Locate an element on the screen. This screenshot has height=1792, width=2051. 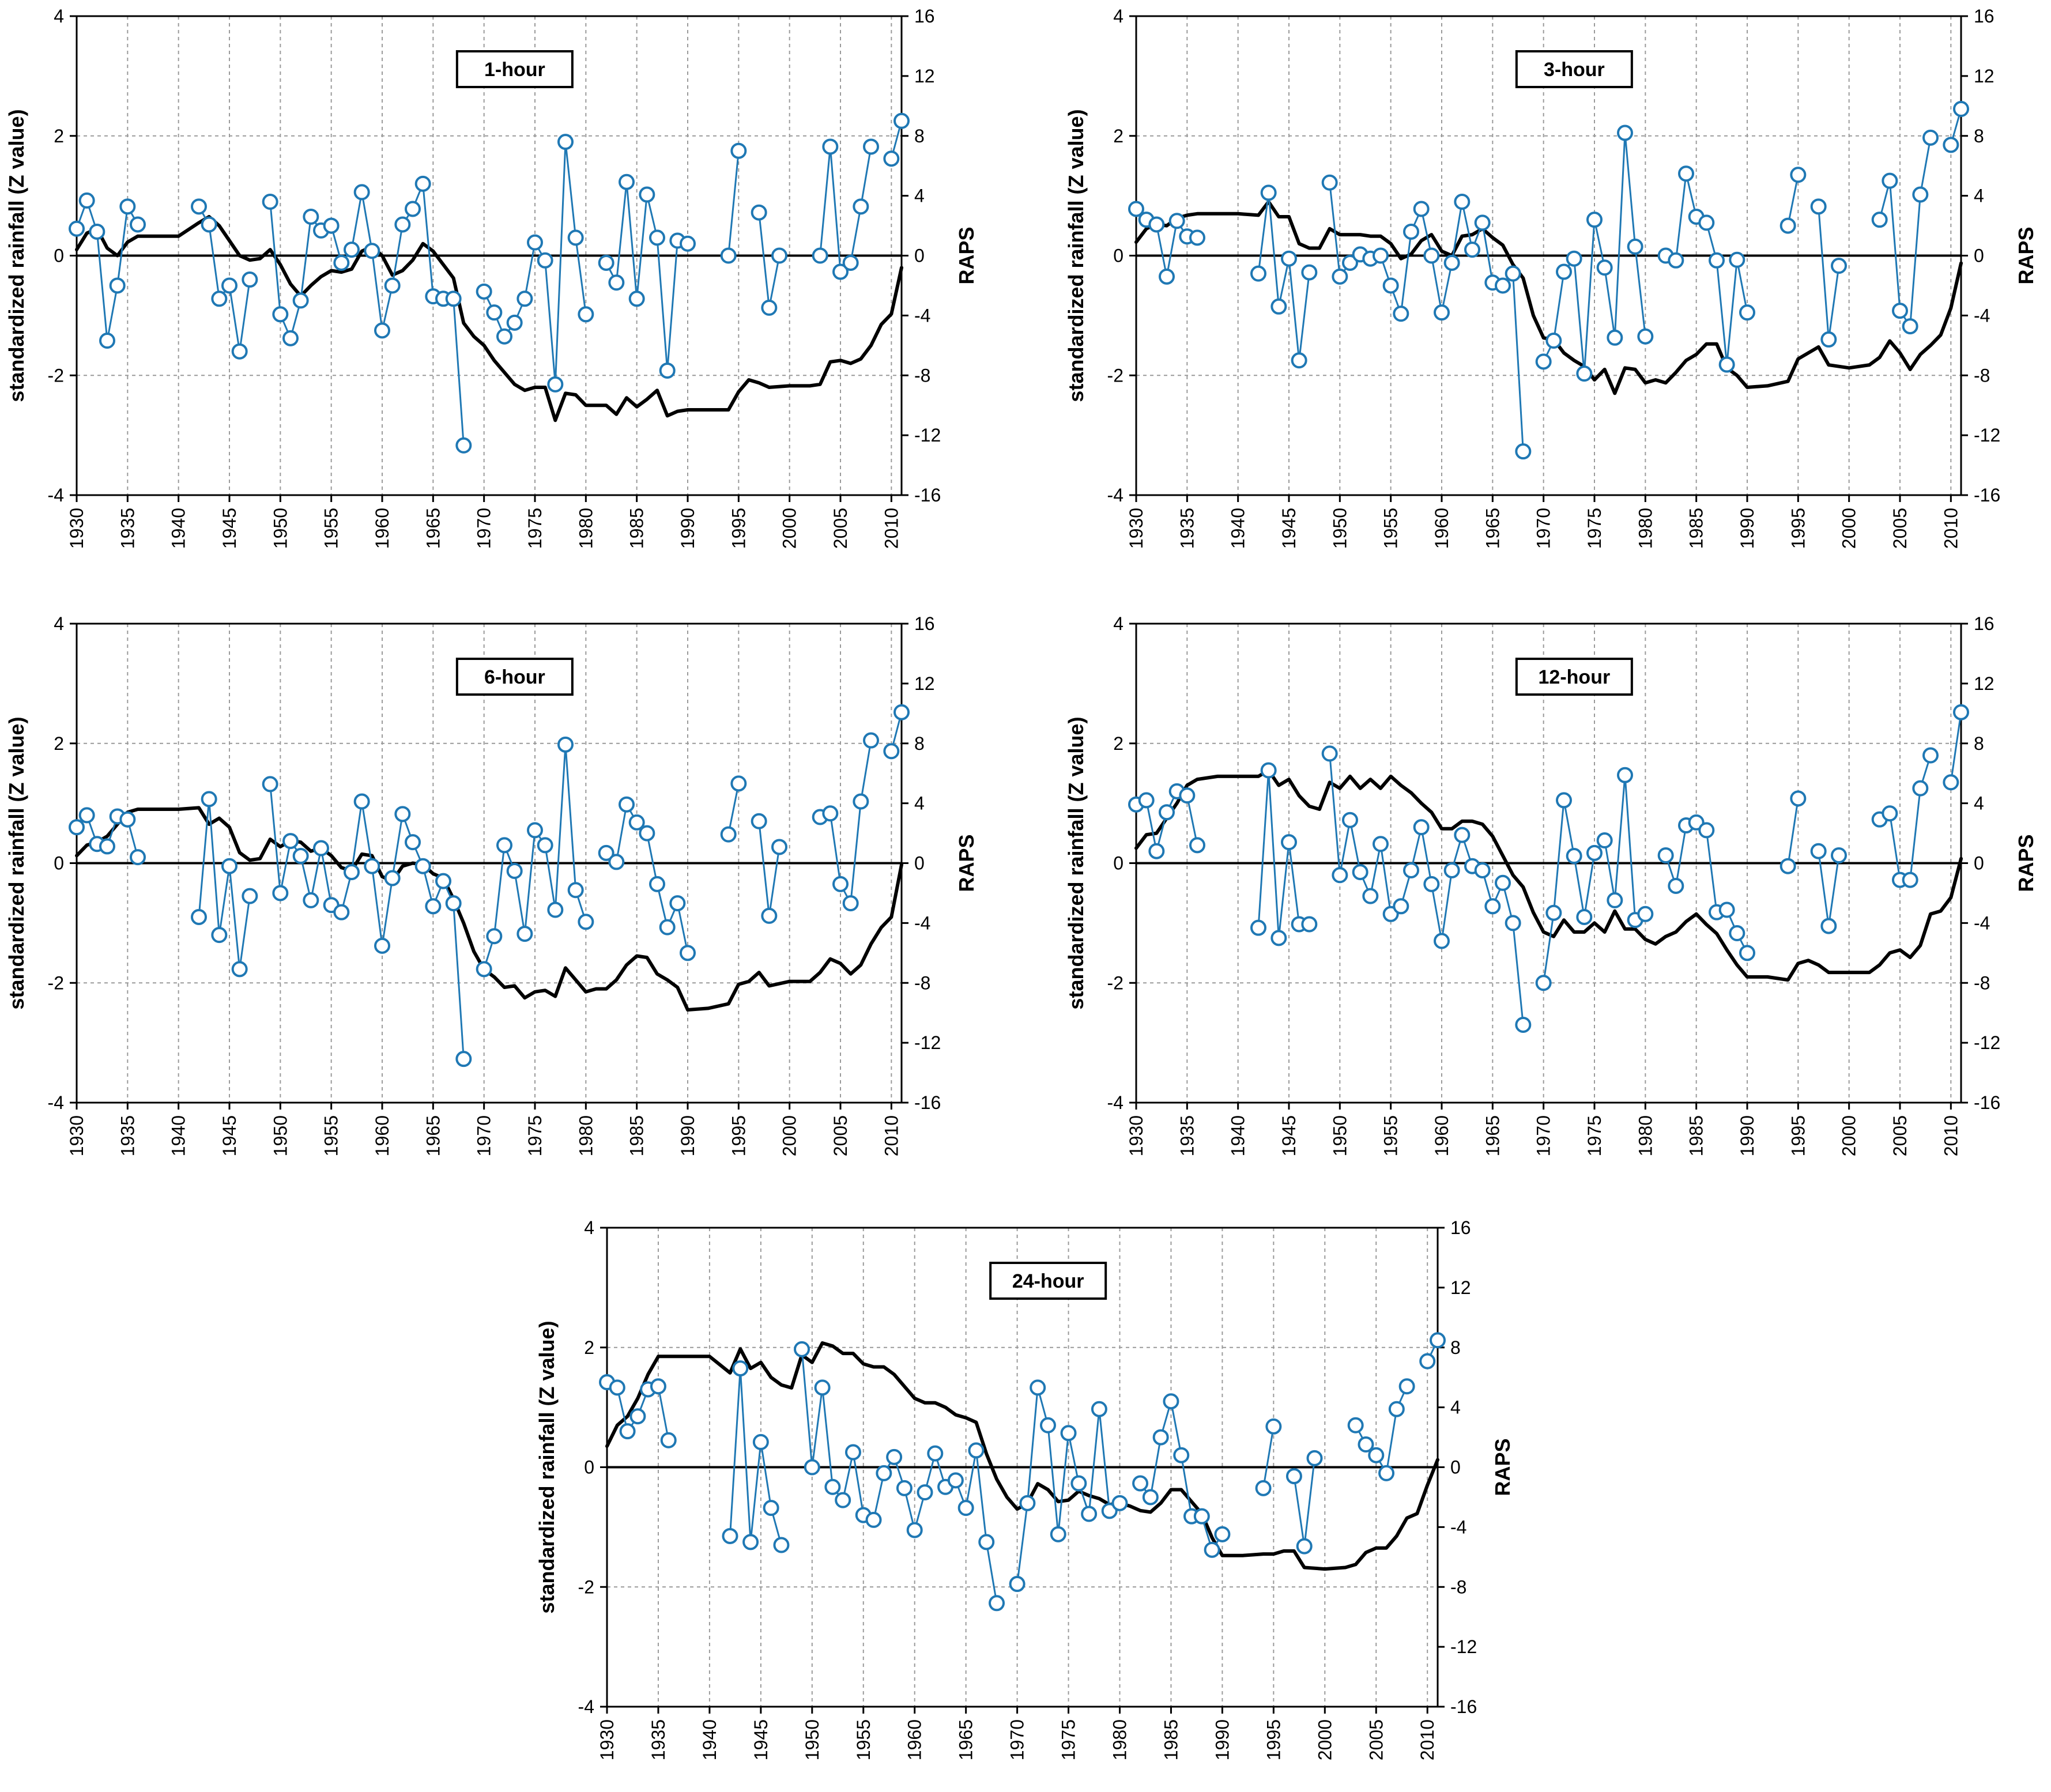
x-tick-label: 1990 is located at coordinates (1747, 528).